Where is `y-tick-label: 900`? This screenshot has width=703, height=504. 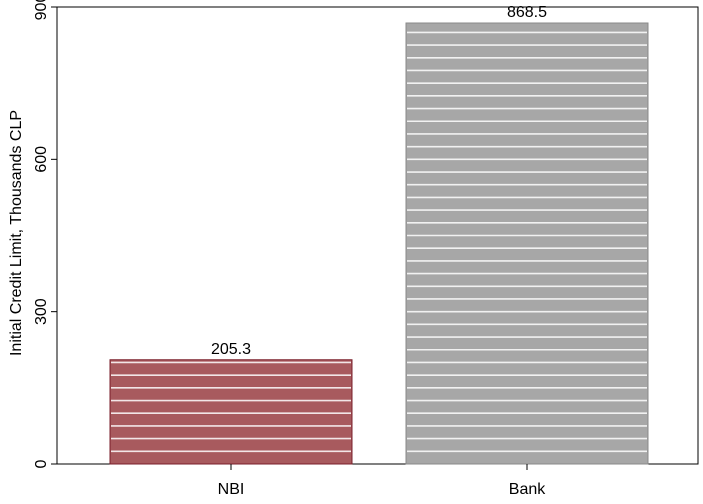
y-tick-label: 900 is located at coordinates (41, 10).